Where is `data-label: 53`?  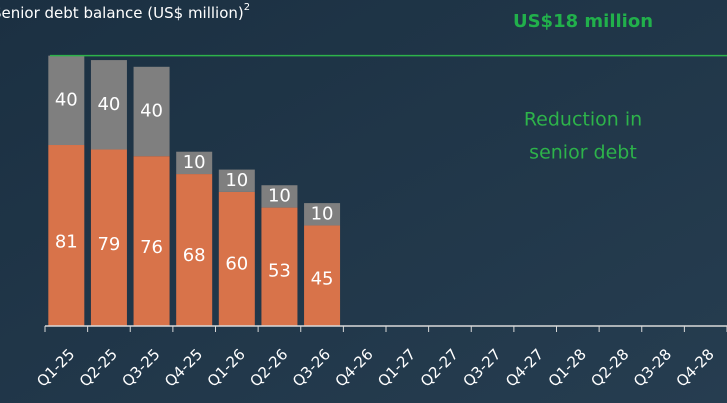
data-label: 53 is located at coordinates (279, 271).